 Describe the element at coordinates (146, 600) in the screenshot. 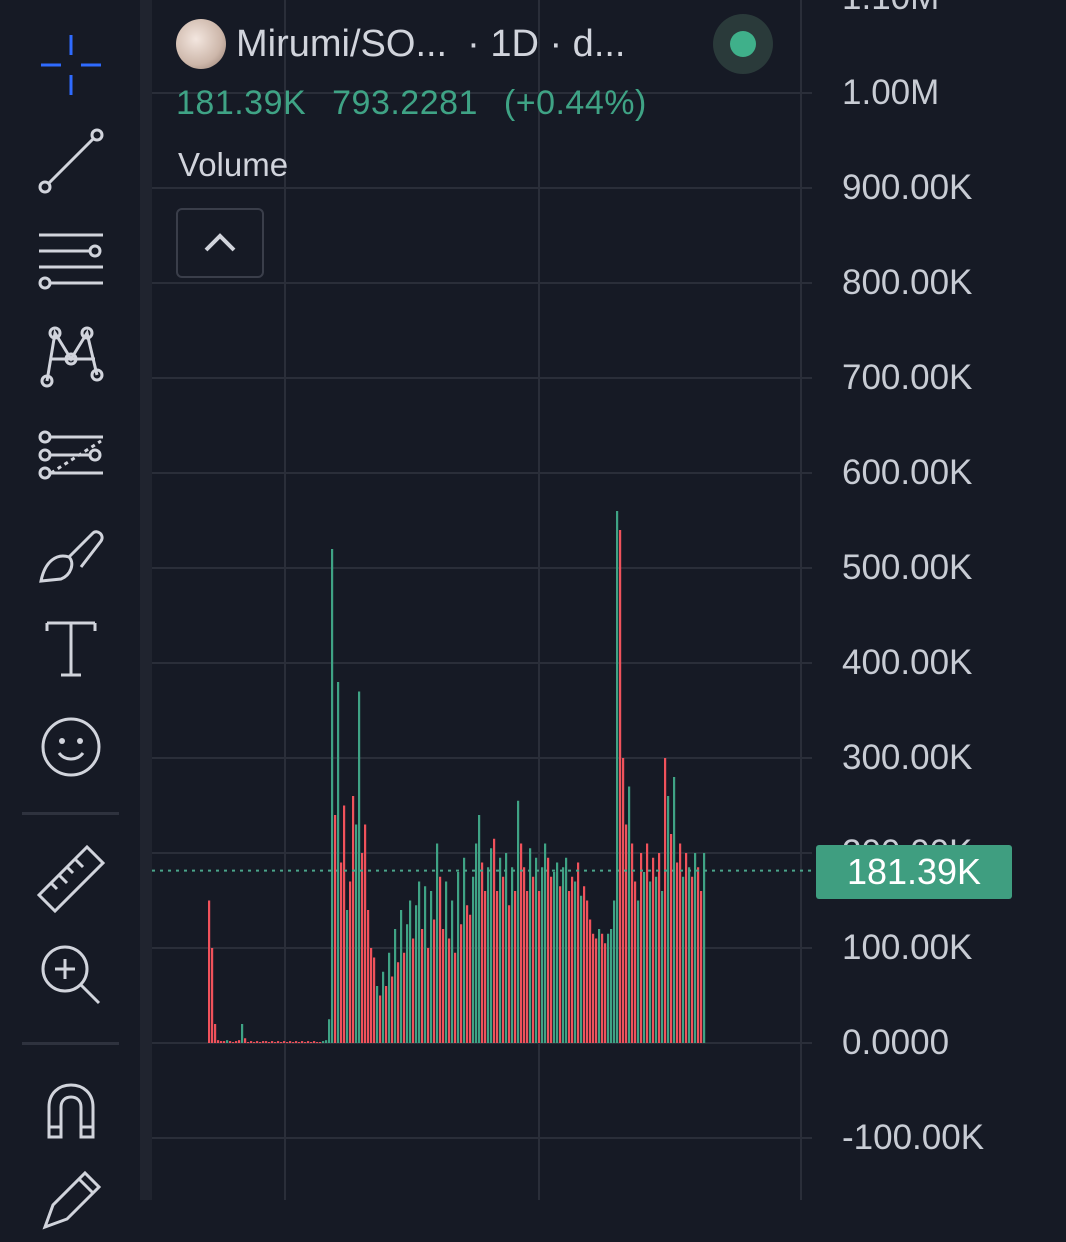

I see `toolbar-scrollbar` at that location.